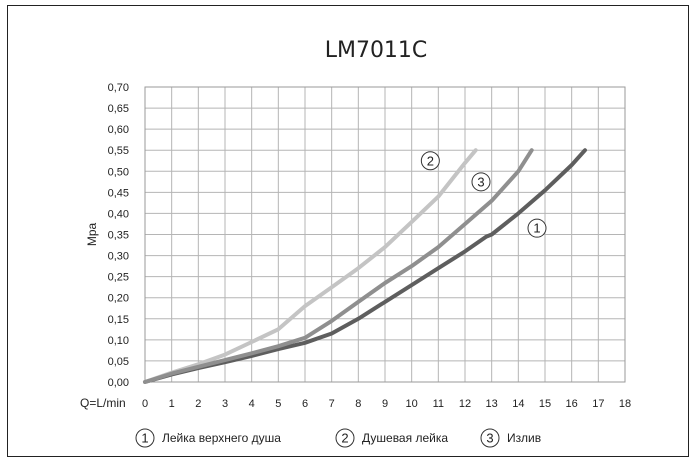 Image resolution: width=699 pixels, height=464 pixels. What do you see at coordinates (198, 404) in the screenshot?
I see `x-tick-label: 2` at bounding box center [198, 404].